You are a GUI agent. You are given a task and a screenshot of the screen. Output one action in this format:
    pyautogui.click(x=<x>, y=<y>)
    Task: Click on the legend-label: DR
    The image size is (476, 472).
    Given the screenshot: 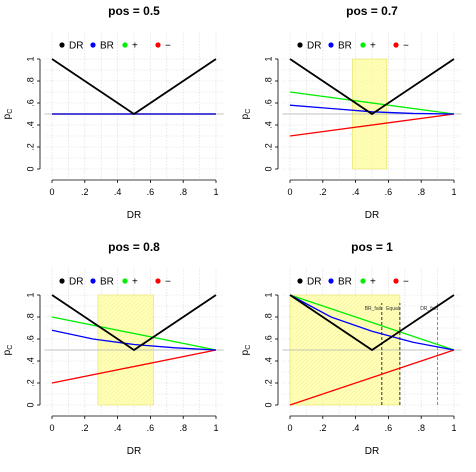 What is the action you would take?
    pyautogui.click(x=76, y=46)
    